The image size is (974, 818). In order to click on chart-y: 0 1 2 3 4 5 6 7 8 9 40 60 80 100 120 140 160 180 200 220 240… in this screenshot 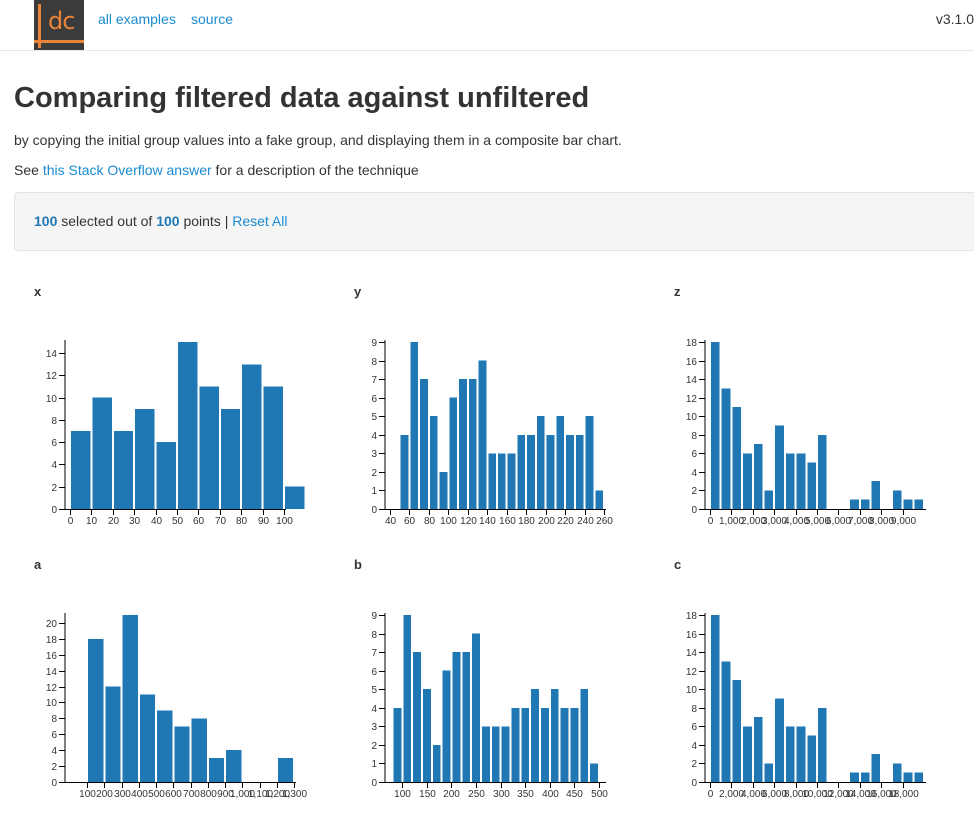, I will do `click(492, 432)`.